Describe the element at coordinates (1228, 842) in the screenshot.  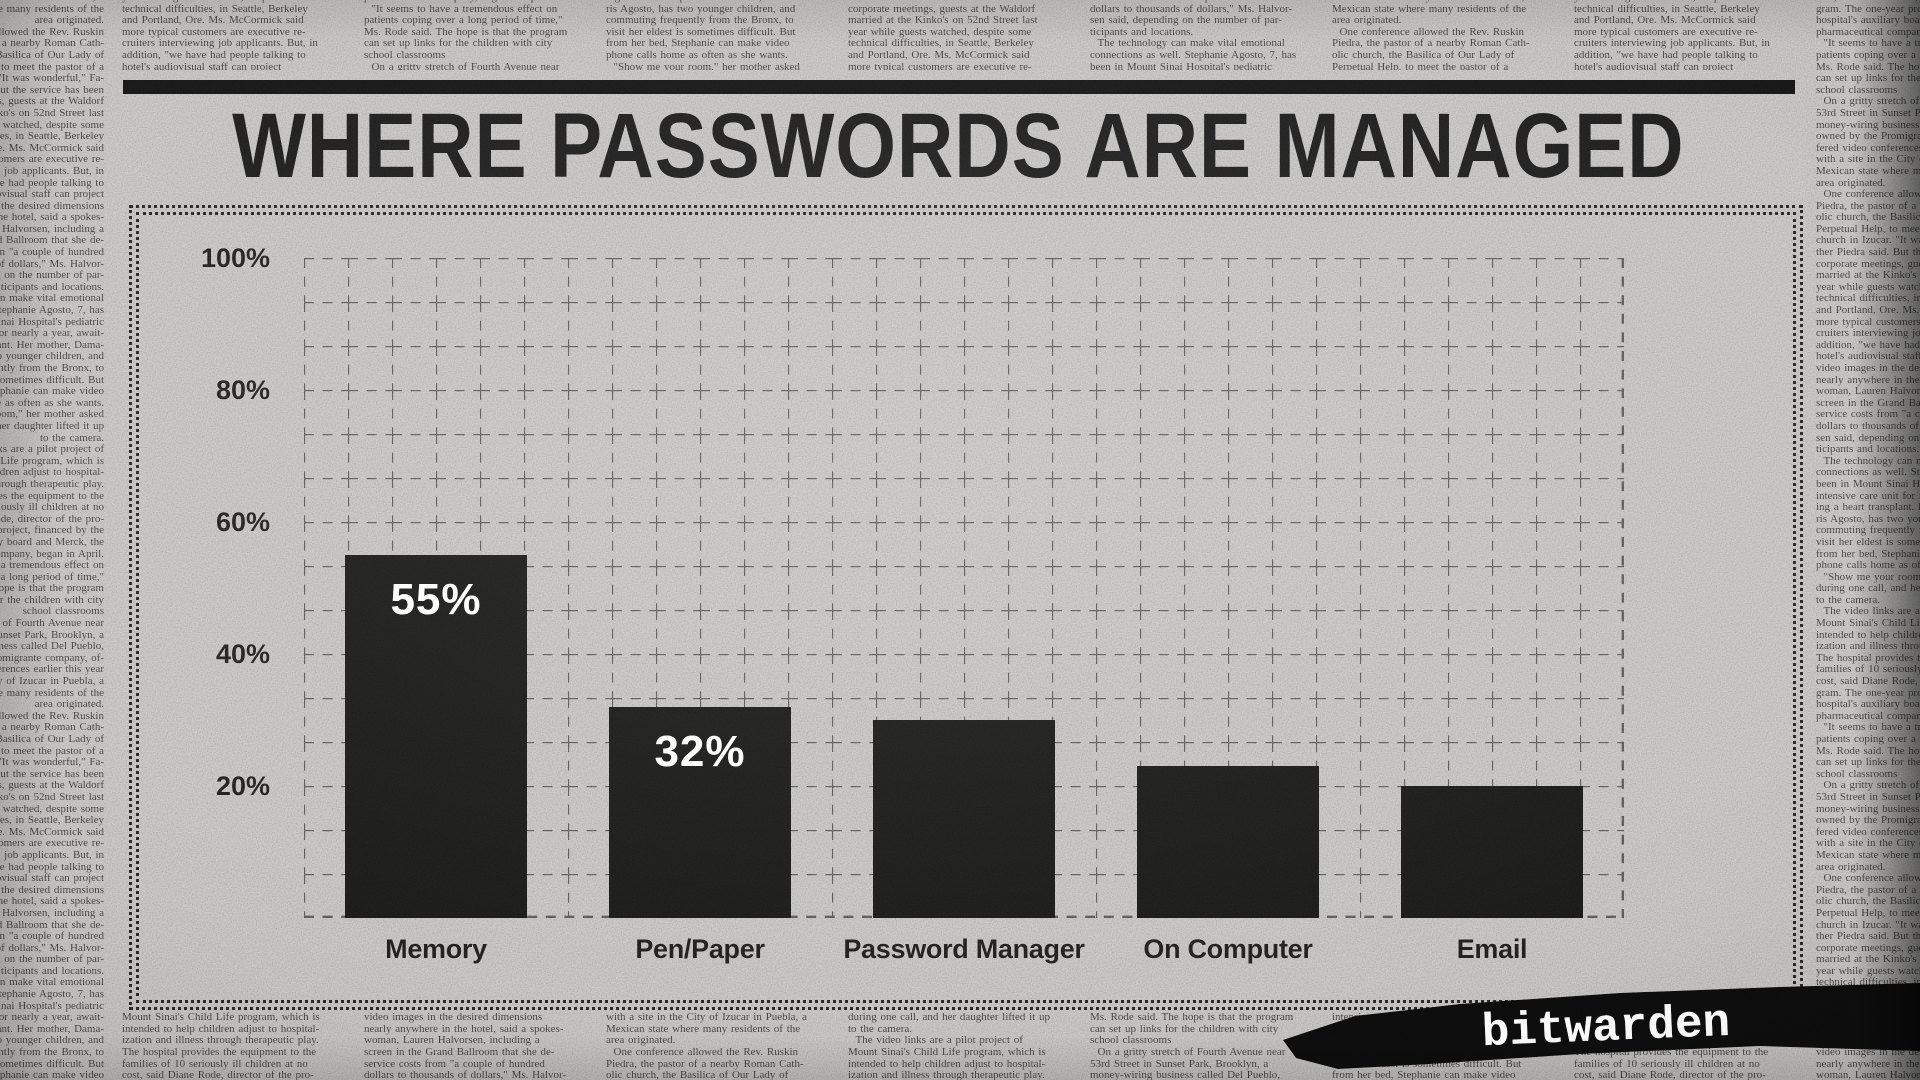
I see `bar-on-computer` at that location.